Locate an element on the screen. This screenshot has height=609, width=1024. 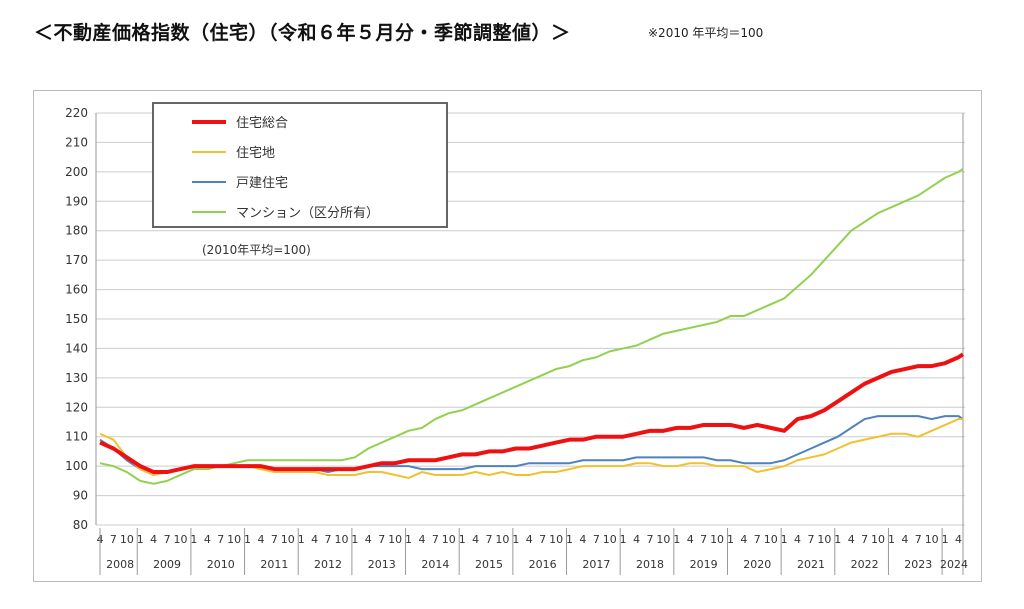
y-tick-label: 140 is located at coordinates (76, 348).